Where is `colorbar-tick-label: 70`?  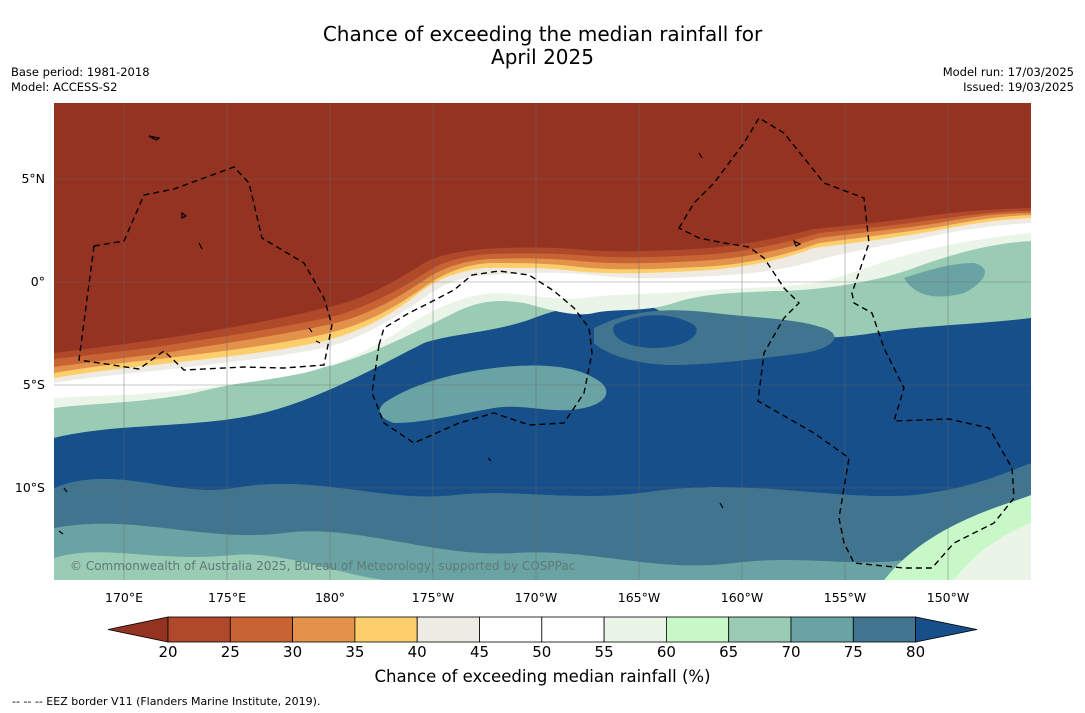
colorbar-tick-label: 70 is located at coordinates (791, 652).